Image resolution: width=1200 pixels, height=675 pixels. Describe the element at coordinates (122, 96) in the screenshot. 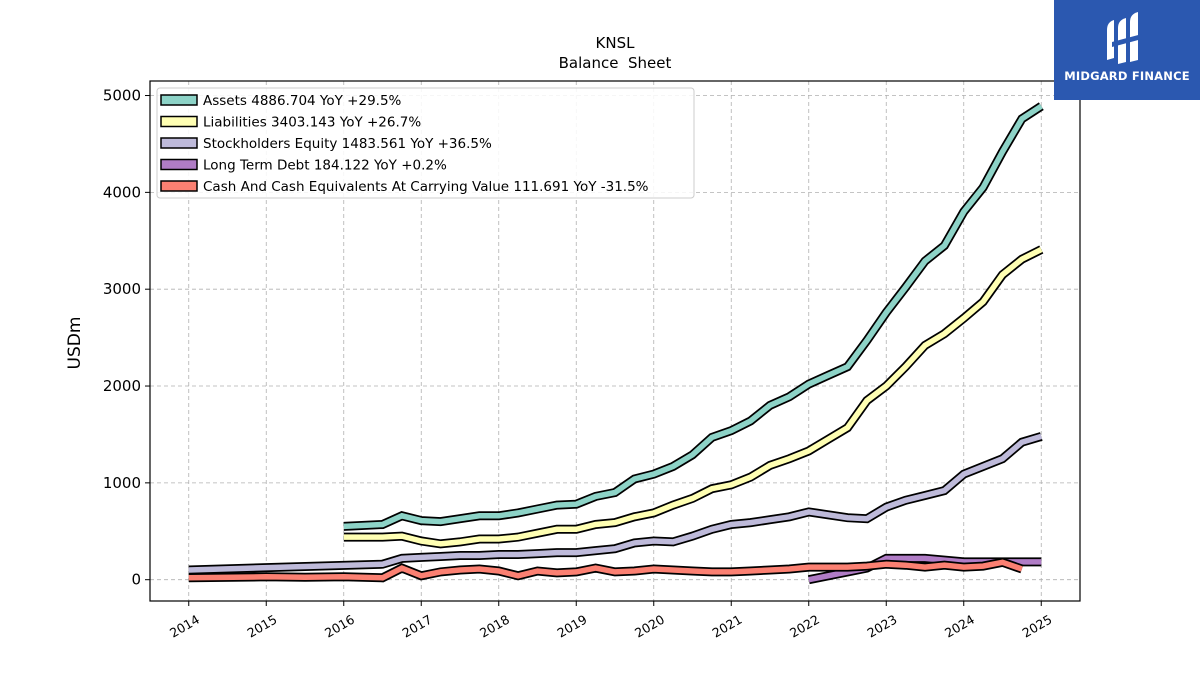

I see `y-tick-label: 5000` at that location.